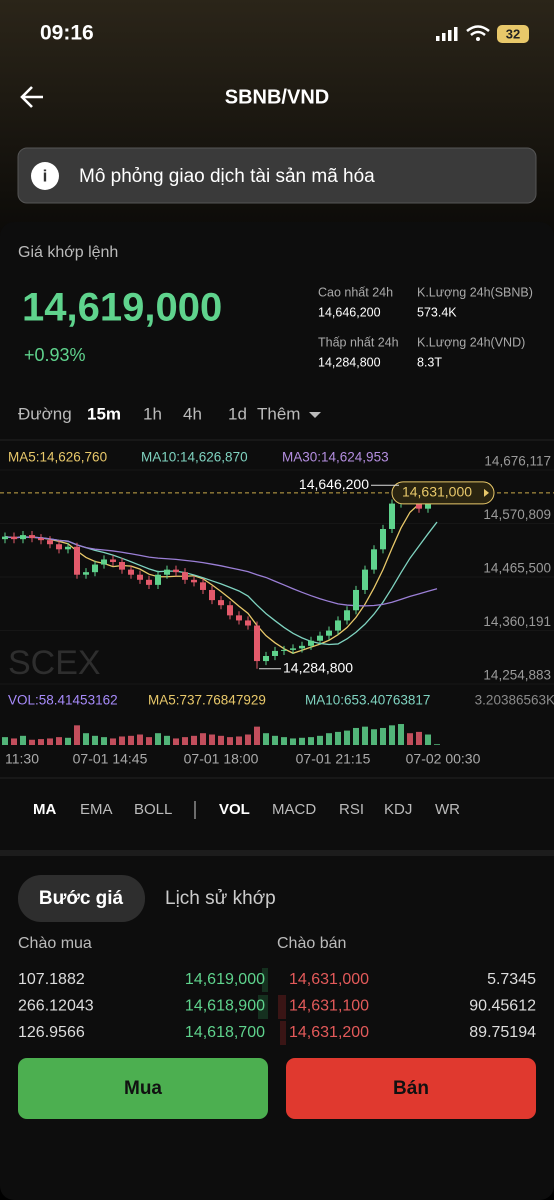 The height and width of the screenshot is (1200, 554). What do you see at coordinates (110, 759) in the screenshot?
I see `x-tick-label: 07-01 14:45` at bounding box center [110, 759].